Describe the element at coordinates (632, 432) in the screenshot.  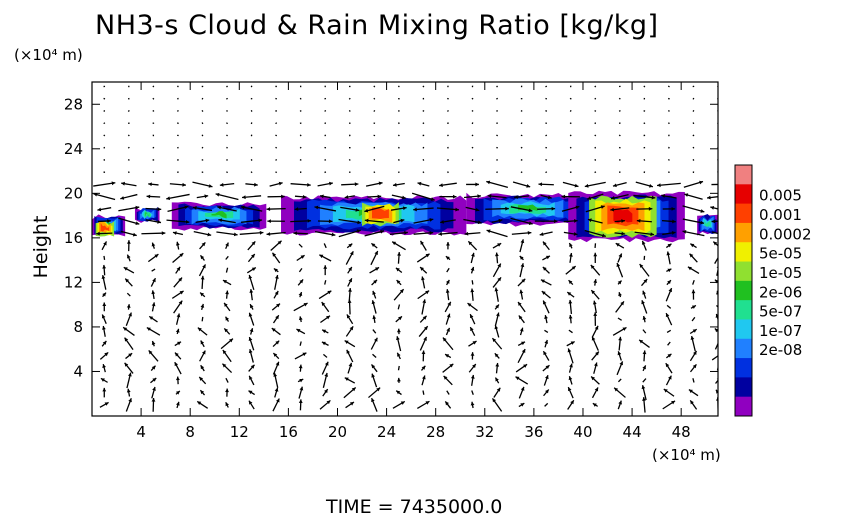
I see `x-tick-label: 44` at that location.